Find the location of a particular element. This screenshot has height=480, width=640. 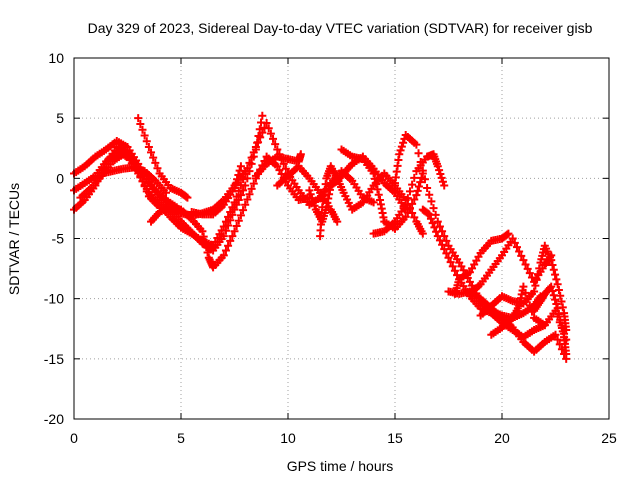

y-tick-label: -15 is located at coordinates (54, 359).